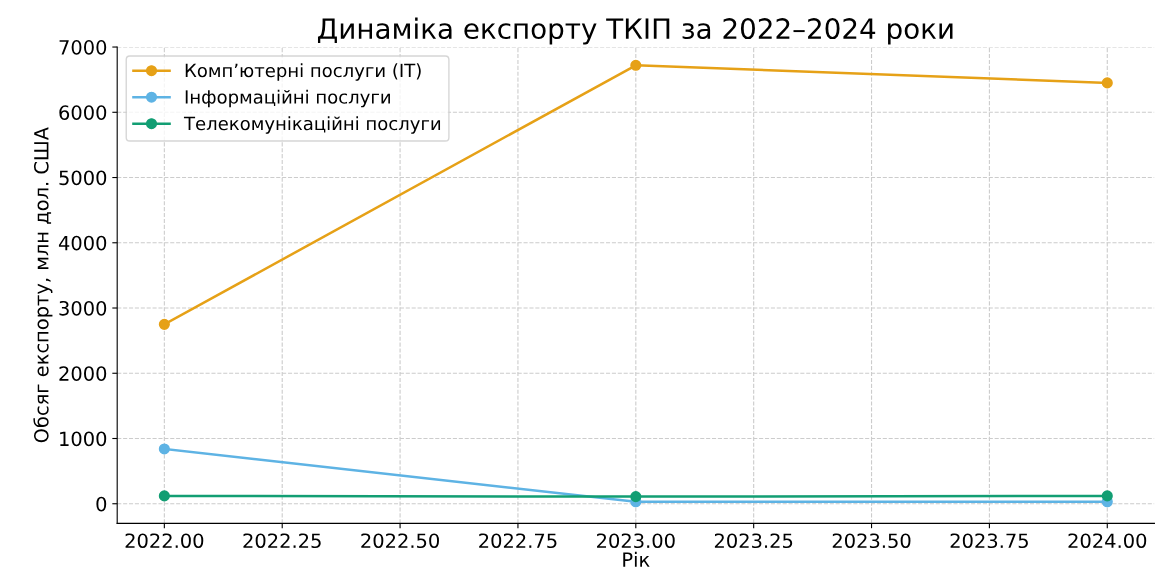  I want to click on y-tick-label: 3000, so click(83, 308).